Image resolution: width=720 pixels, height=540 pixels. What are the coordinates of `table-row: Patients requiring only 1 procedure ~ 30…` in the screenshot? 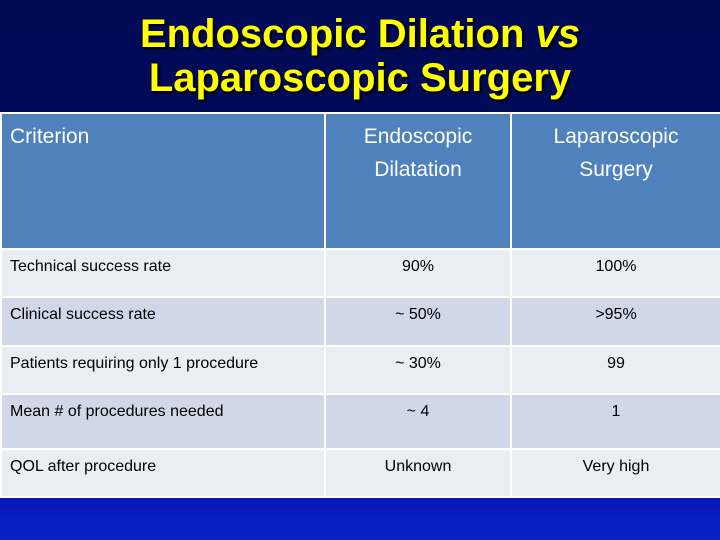 It's located at (360, 370).